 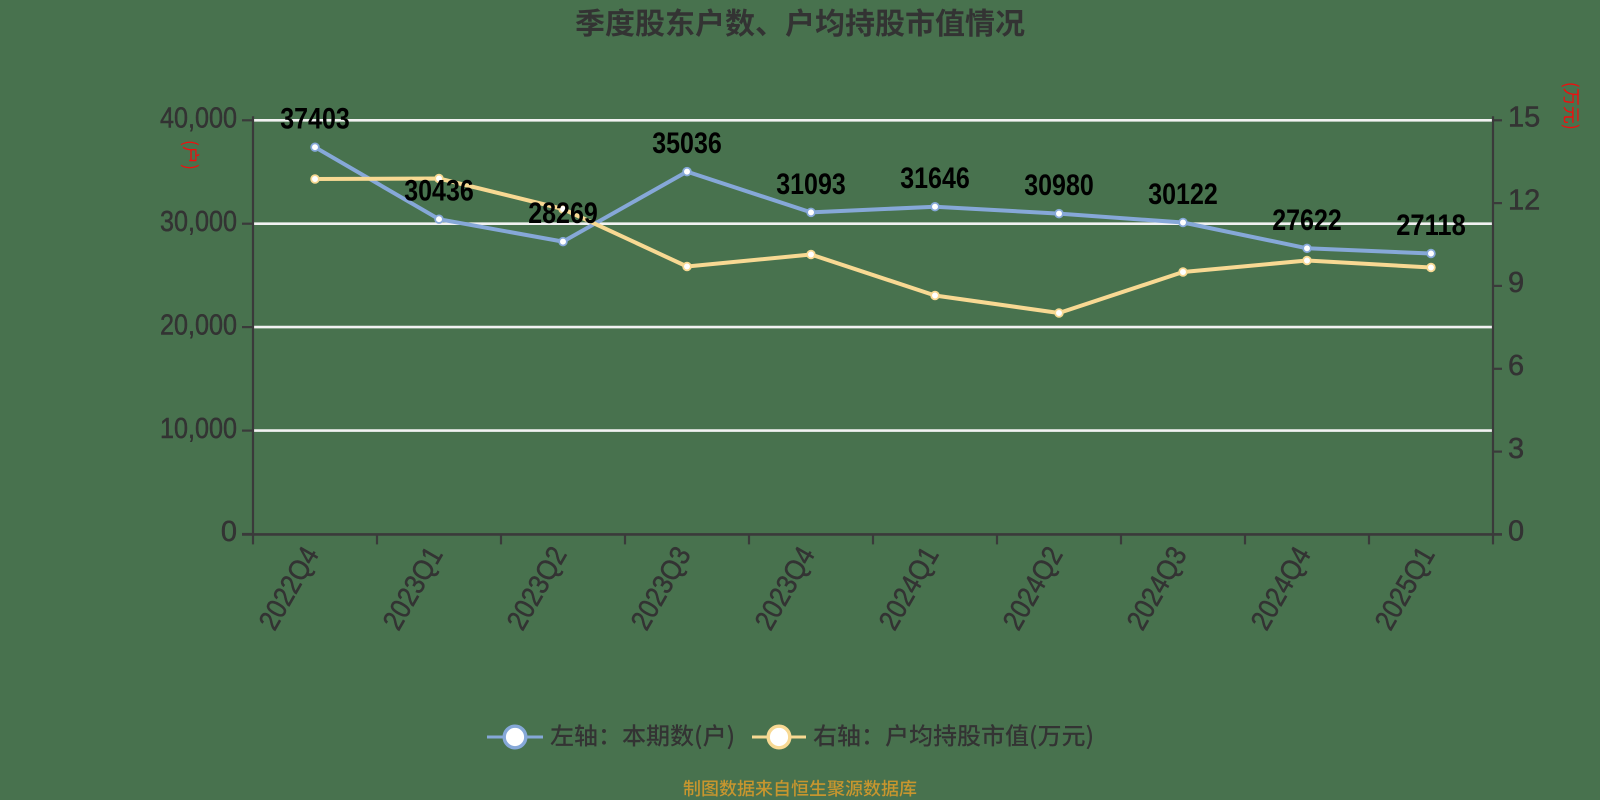 I want to click on svg-text: 31093, so click(x=811, y=184).